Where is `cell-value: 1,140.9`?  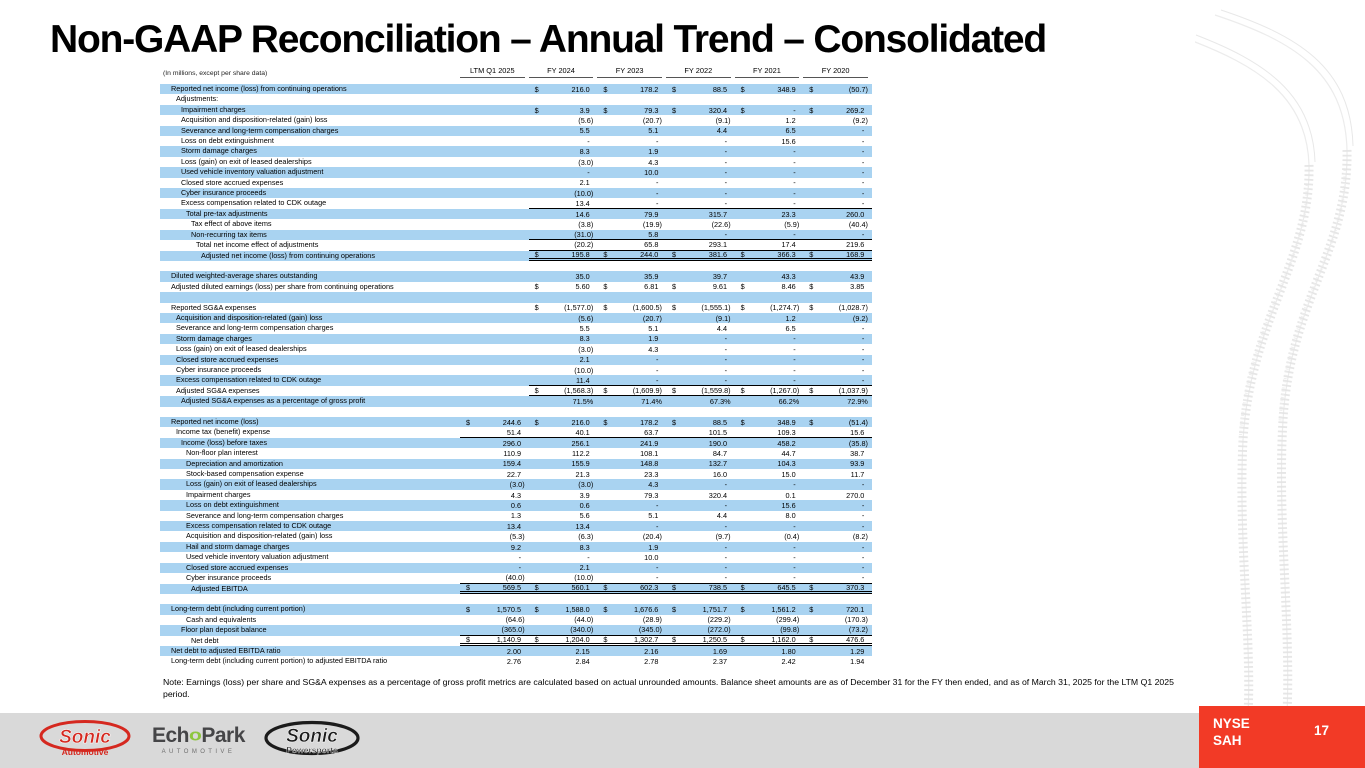 cell-value: 1,140.9 is located at coordinates (509, 639).